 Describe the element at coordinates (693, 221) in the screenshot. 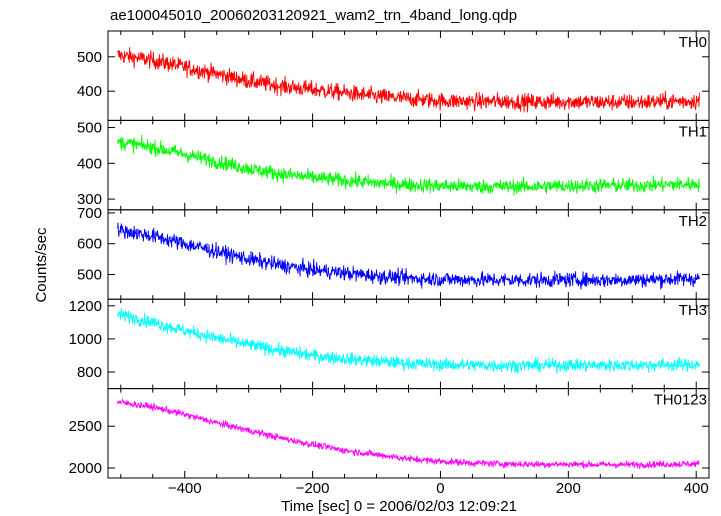

I see `panel-label: TH2` at that location.